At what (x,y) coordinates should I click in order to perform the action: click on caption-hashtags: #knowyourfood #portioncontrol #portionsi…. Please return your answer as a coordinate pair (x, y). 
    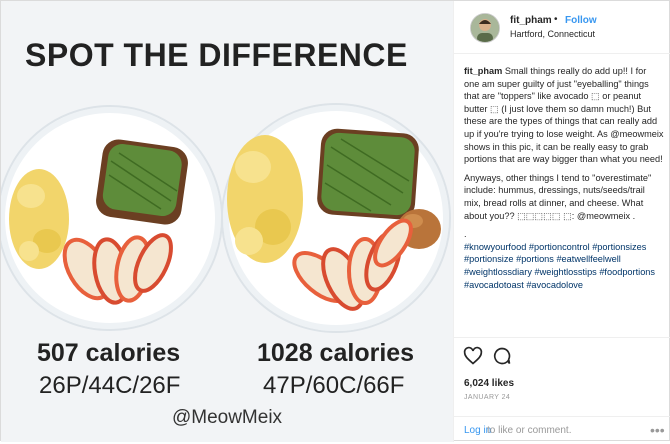
    Looking at the image, I should click on (560, 265).